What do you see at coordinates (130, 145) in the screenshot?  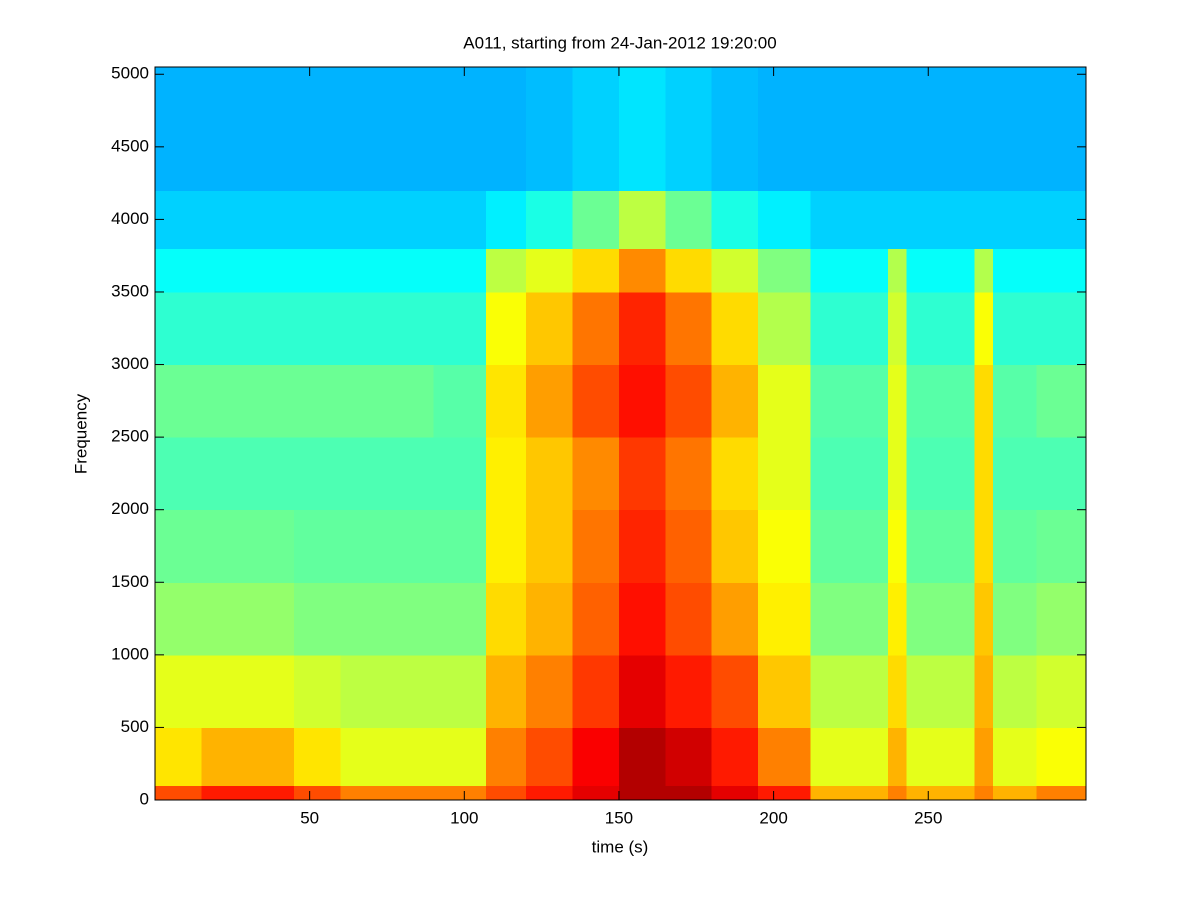 I see `y-tick-label: 4500` at bounding box center [130, 145].